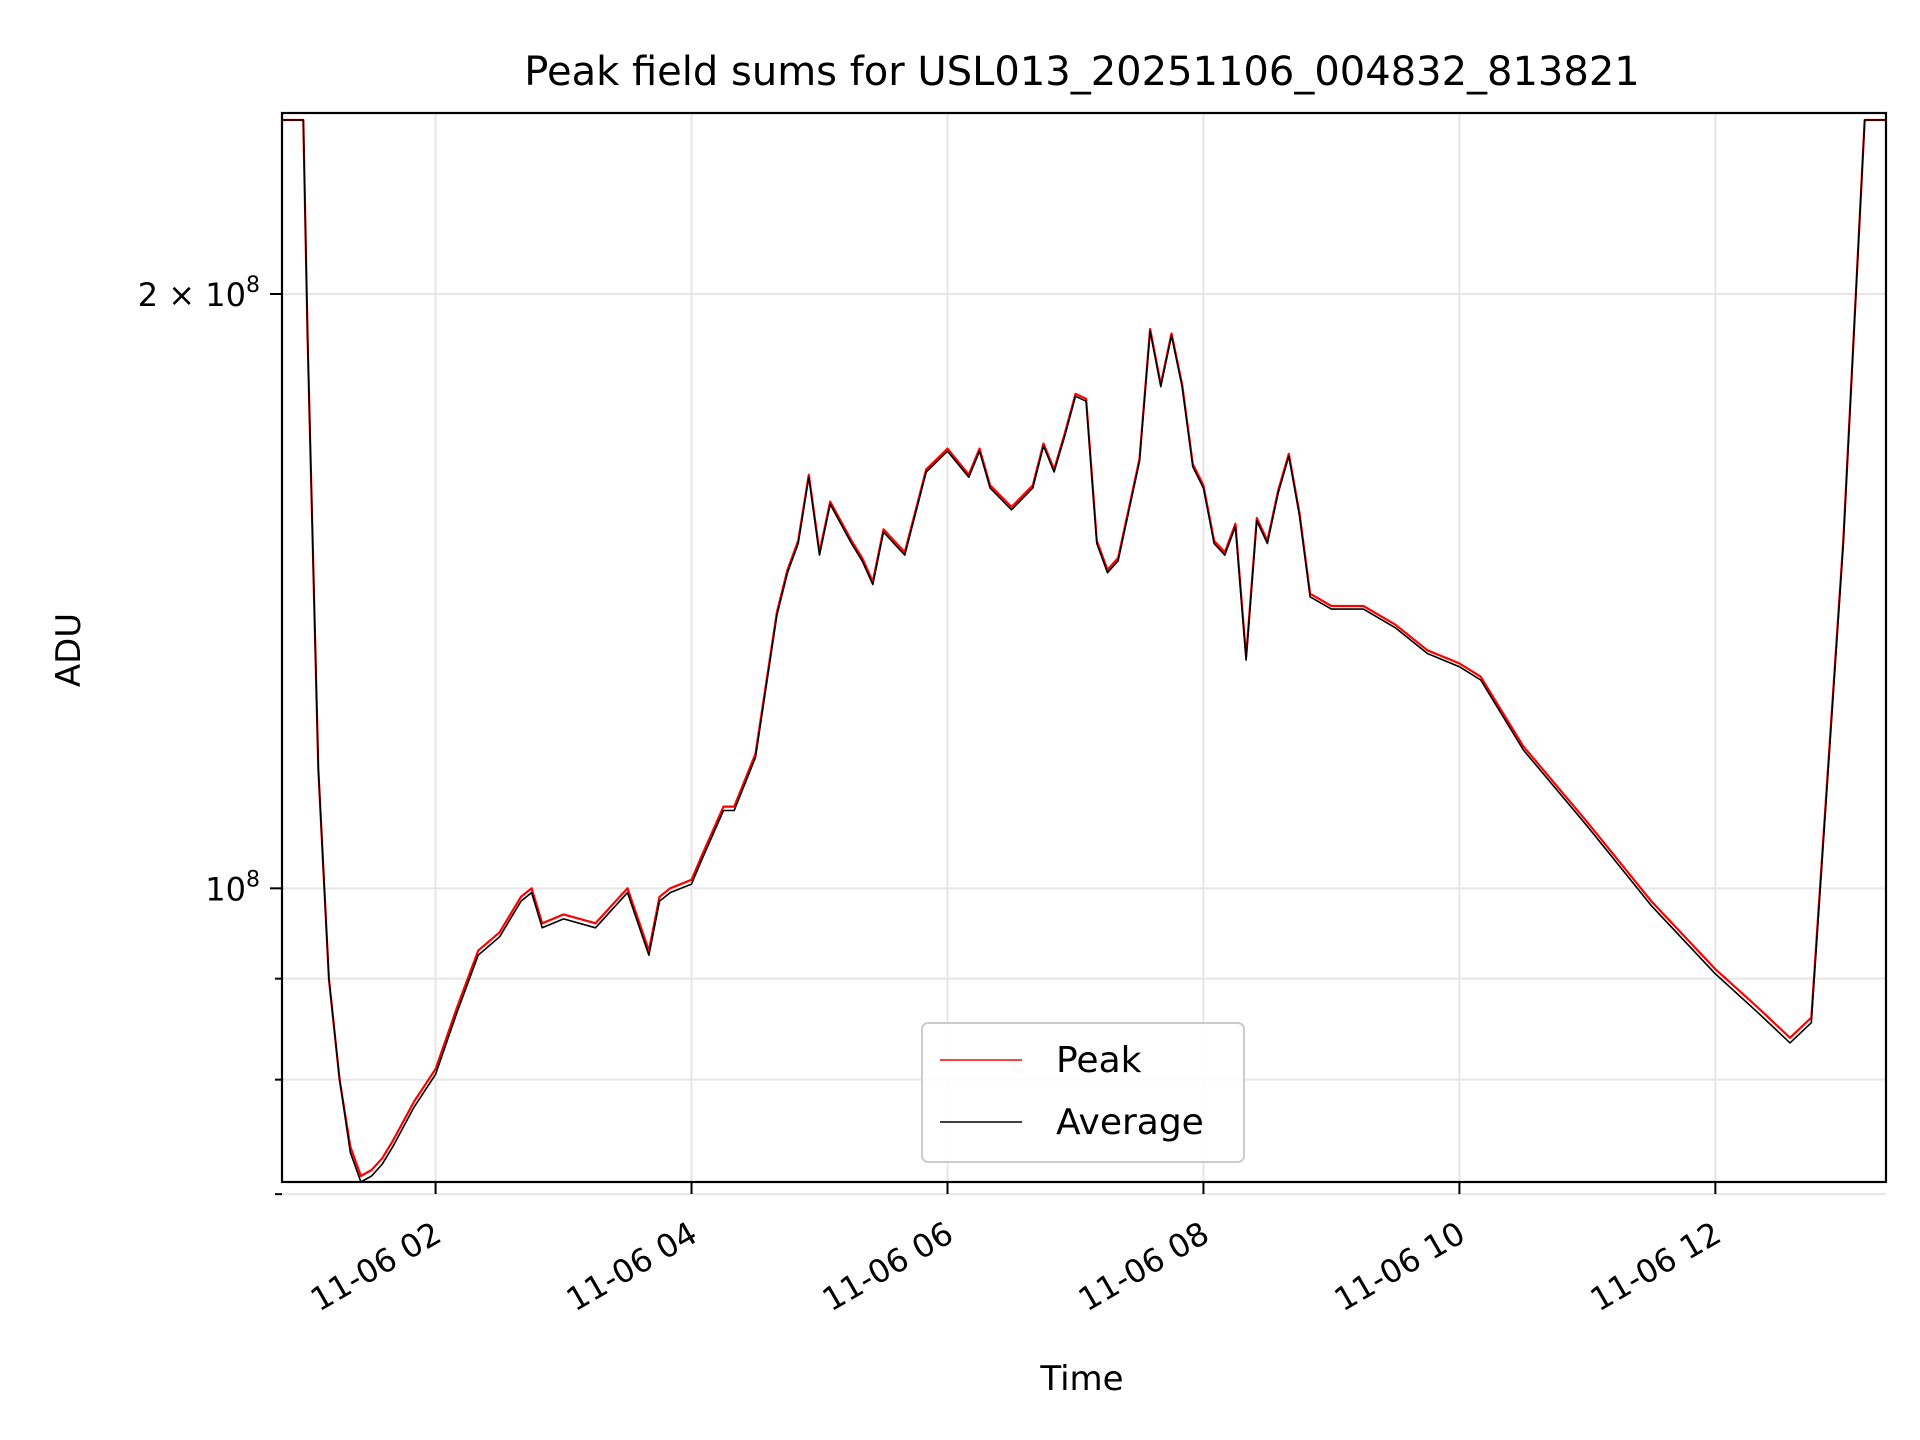 The width and height of the screenshot is (1920, 1440). What do you see at coordinates (632, 1266) in the screenshot?
I see `x-tick-label: 11-06 04` at bounding box center [632, 1266].